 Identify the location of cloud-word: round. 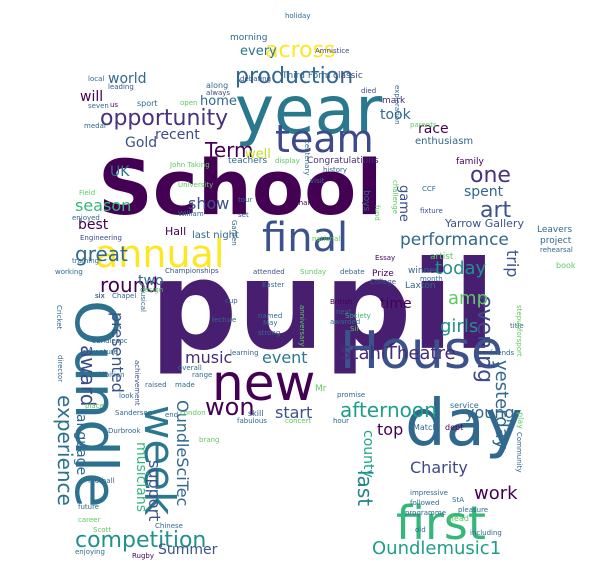
(129, 285).